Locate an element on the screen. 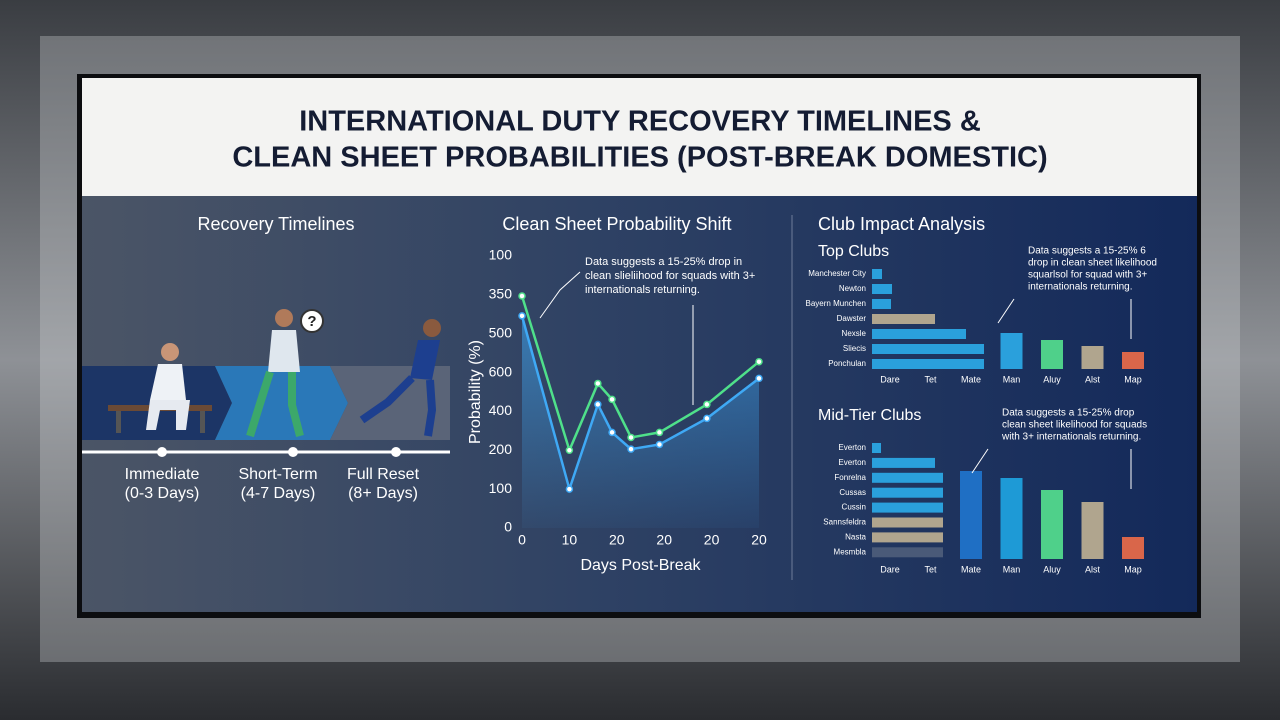 This screenshot has width=1280, height=720. category-label: Newton is located at coordinates (852, 288).